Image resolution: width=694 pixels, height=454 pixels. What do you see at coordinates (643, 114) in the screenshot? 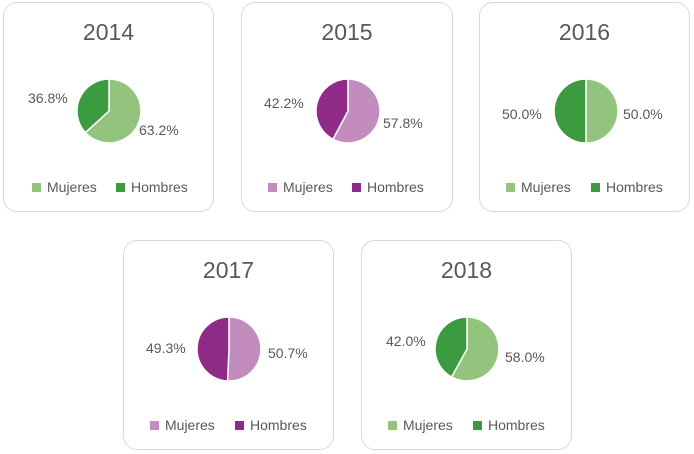
I see `mujeres-percent-label: 50.0%` at bounding box center [643, 114].